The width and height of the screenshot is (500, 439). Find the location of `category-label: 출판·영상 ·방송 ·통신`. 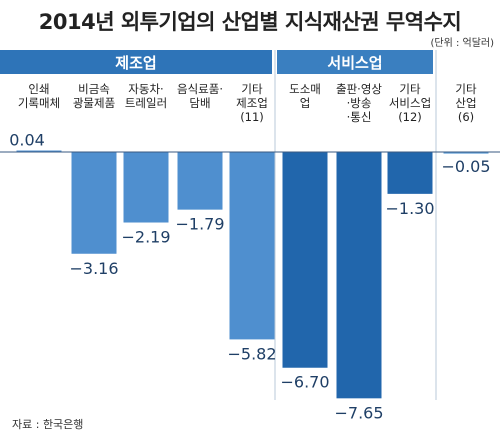

category-label: 출판·영상 ·방송 ·통신 is located at coordinates (359, 103).